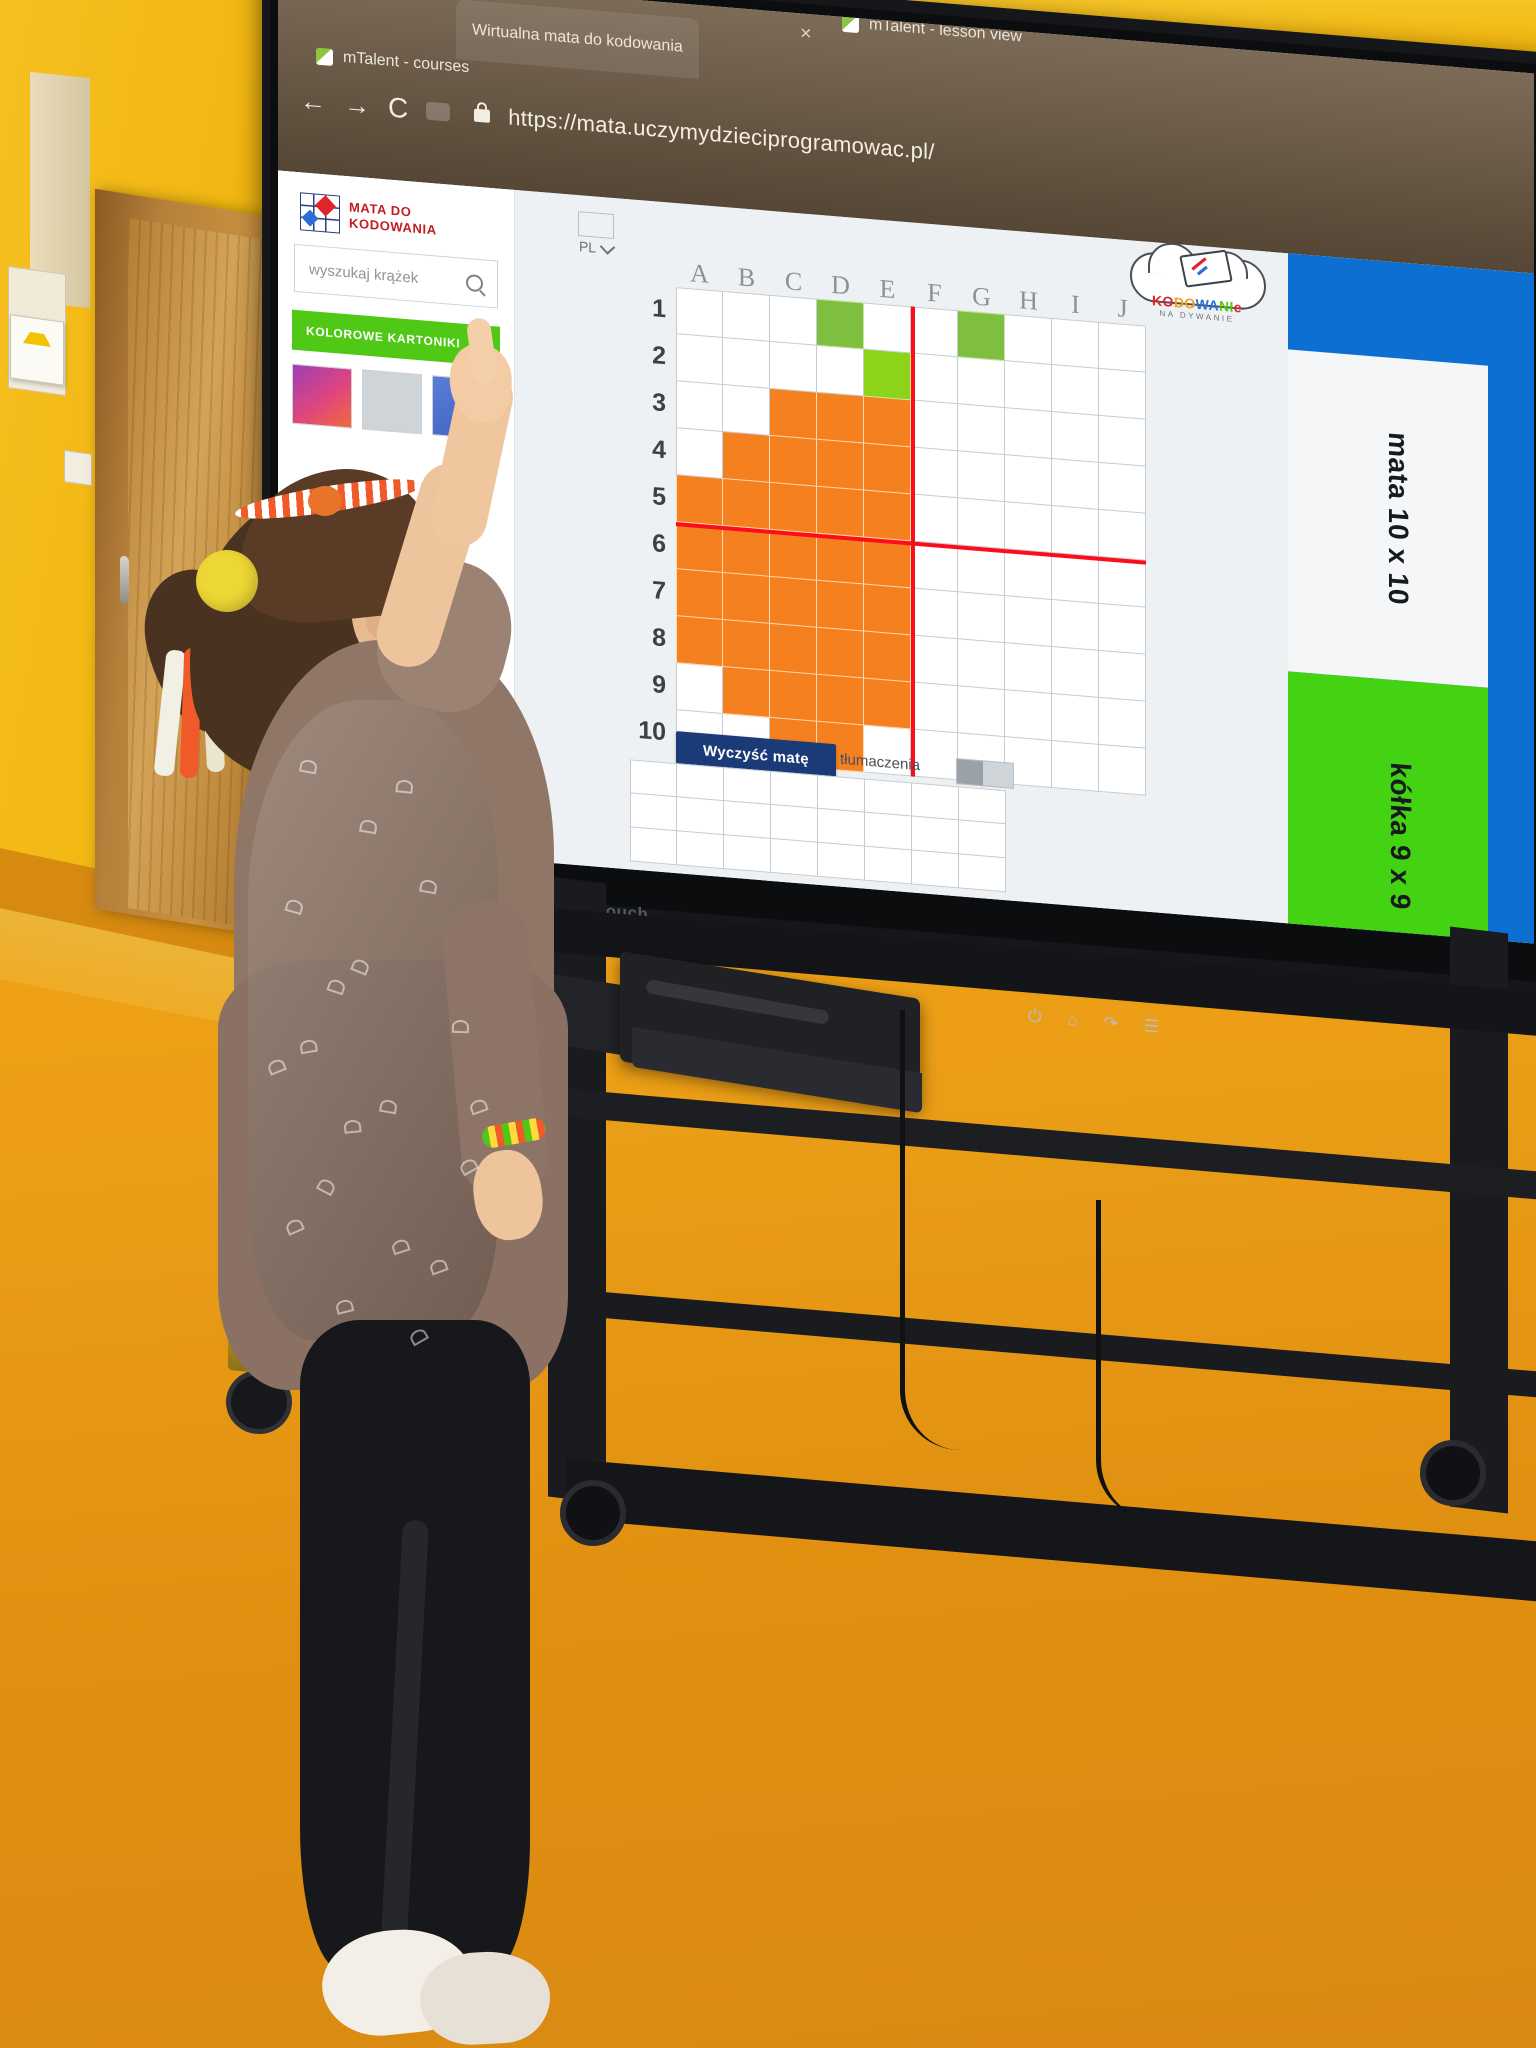 The height and width of the screenshot is (2048, 1536). Describe the element at coordinates (793, 508) in the screenshot. I see `mat-cell-C5` at that location.